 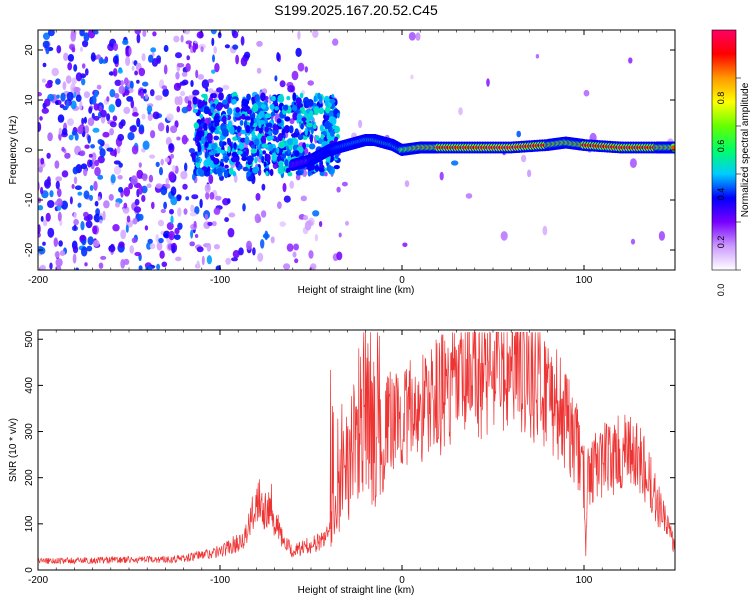 What do you see at coordinates (29, 523) in the screenshot?
I see `y-tick-label: 100` at bounding box center [29, 523].